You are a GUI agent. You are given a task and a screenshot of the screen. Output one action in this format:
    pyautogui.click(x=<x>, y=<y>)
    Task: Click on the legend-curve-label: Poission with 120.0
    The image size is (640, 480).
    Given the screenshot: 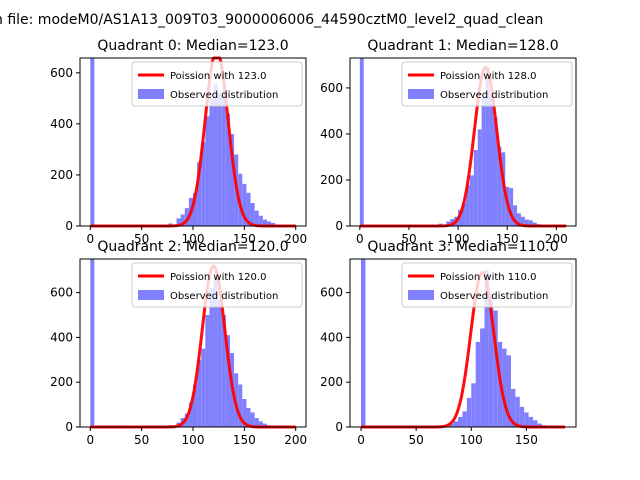 What is the action you would take?
    pyautogui.click(x=218, y=277)
    